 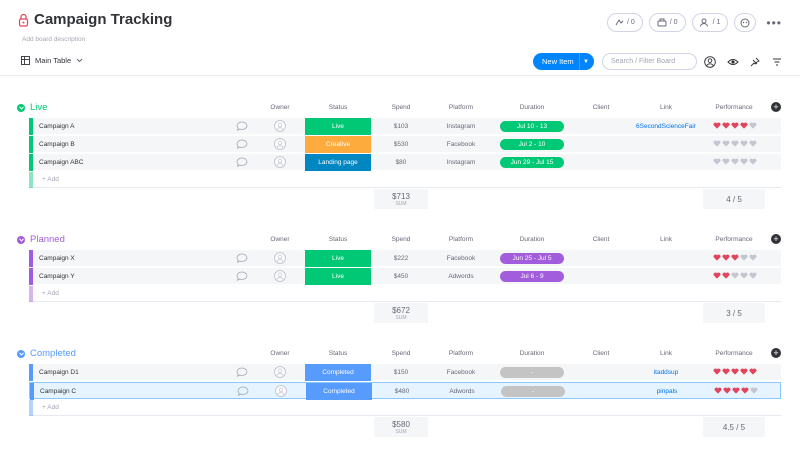 What do you see at coordinates (58, 391) in the screenshot?
I see `item-name: Campaign C` at bounding box center [58, 391].